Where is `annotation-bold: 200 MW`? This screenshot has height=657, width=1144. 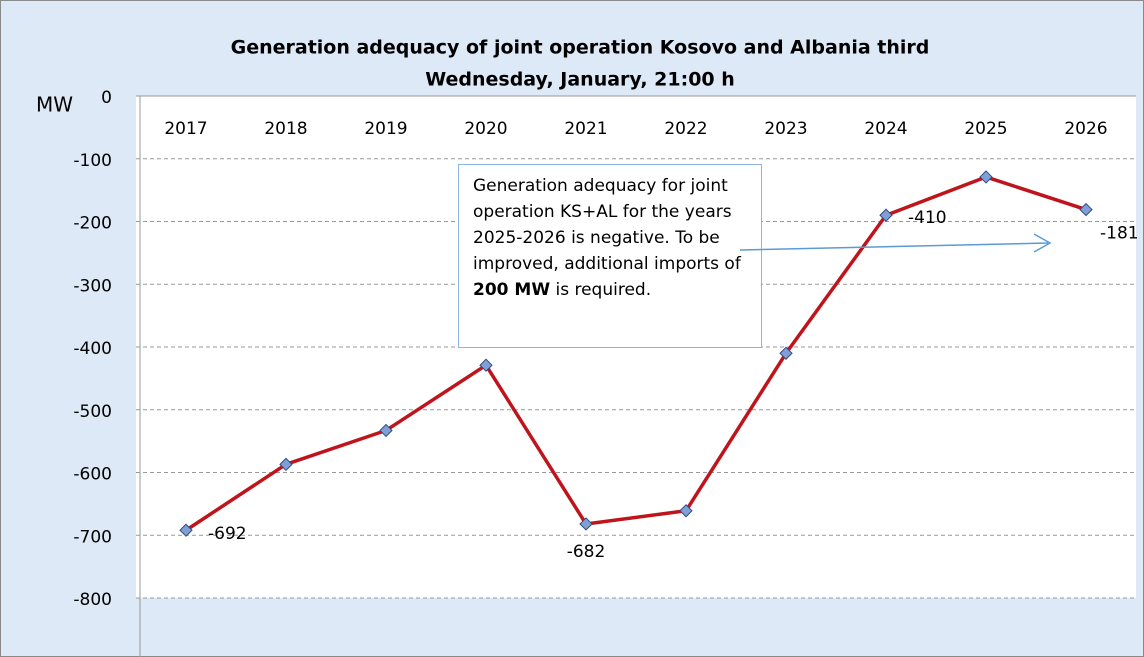 annotation-bold: 200 MW is located at coordinates (512, 290).